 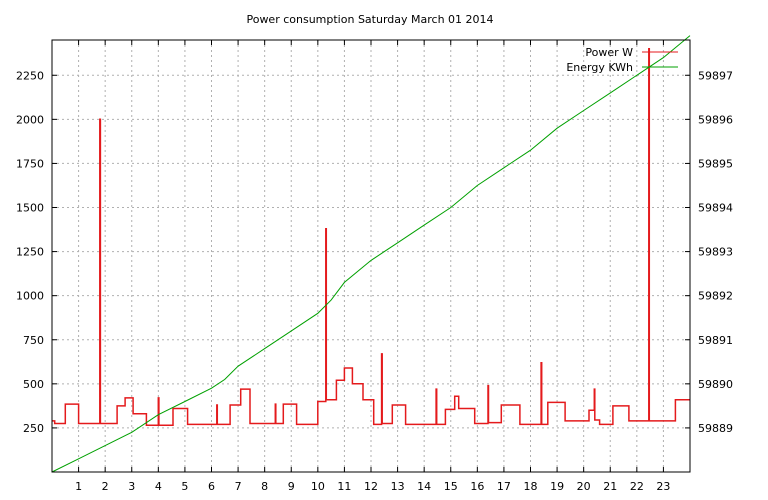 What do you see at coordinates (715, 208) in the screenshot?
I see `y2-tick-label: 59894` at bounding box center [715, 208].